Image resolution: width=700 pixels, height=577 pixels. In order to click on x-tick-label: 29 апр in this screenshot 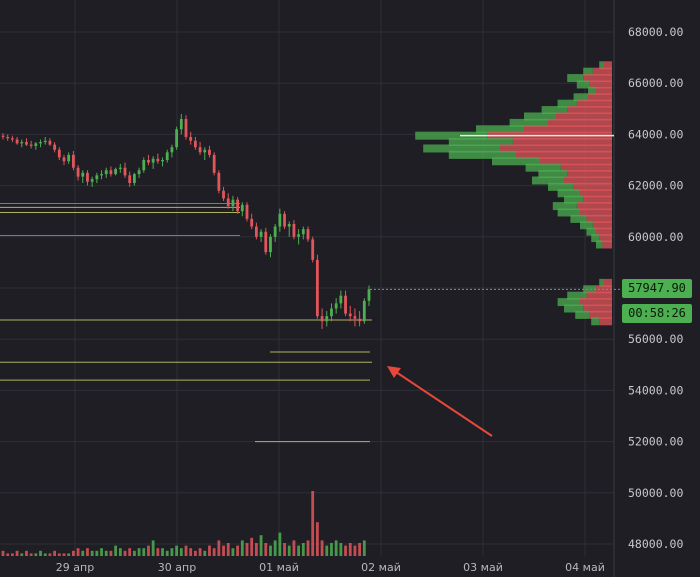, I will do `click(75, 567)`.